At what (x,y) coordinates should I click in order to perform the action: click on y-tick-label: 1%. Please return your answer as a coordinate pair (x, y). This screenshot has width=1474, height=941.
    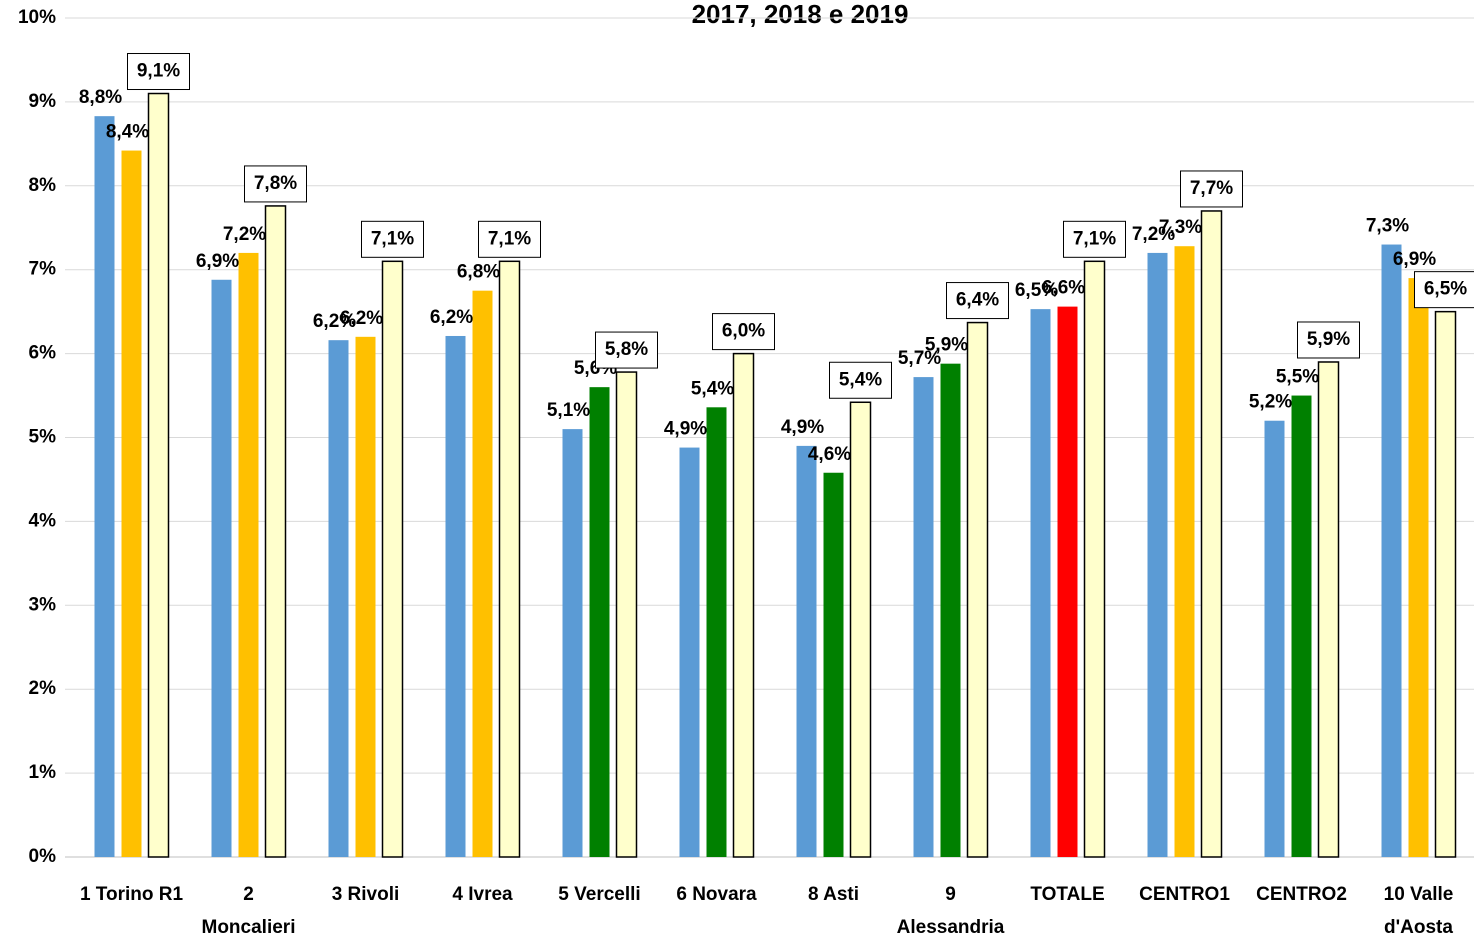
    Looking at the image, I should click on (43, 772).